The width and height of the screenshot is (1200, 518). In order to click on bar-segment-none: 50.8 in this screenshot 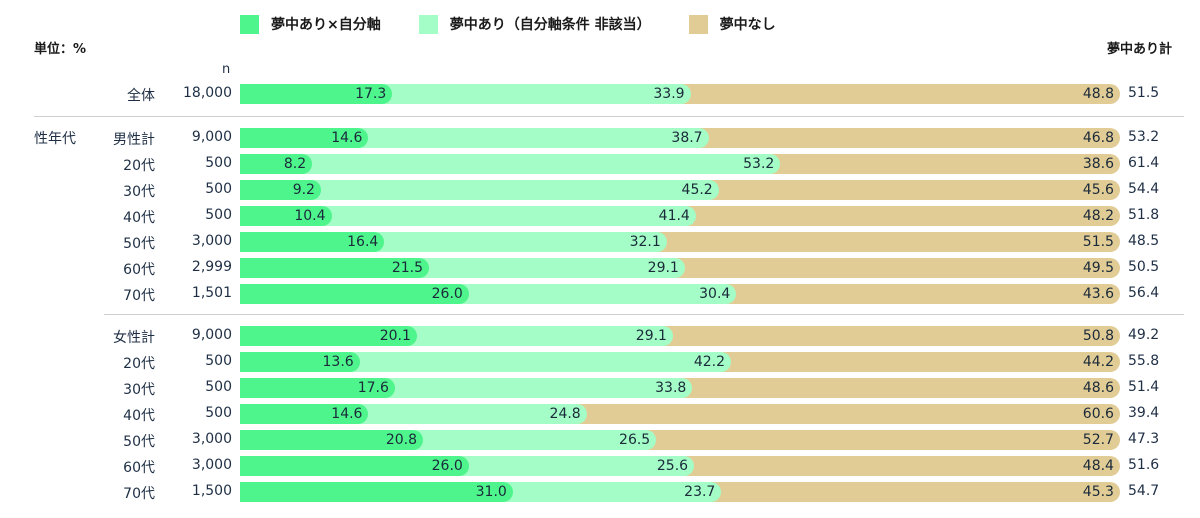, I will do `click(891, 336)`.